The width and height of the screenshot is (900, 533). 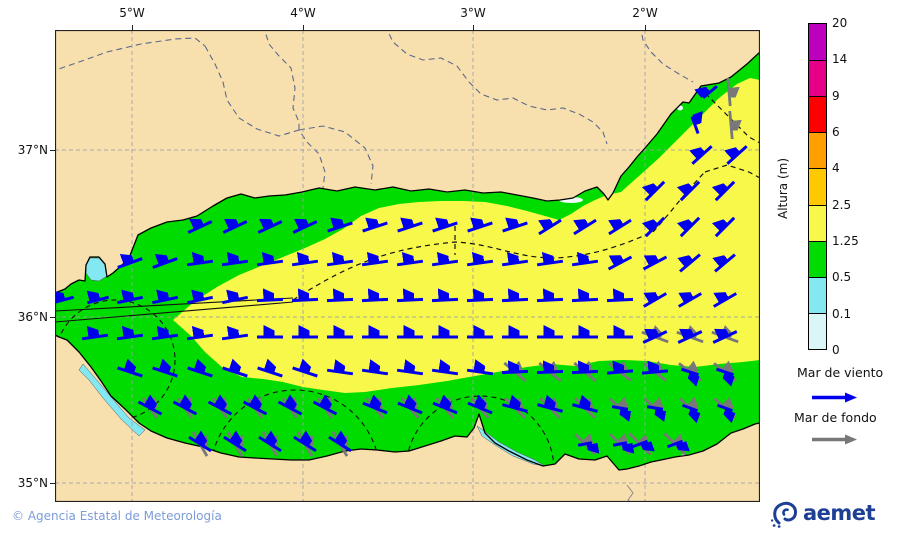 I want to click on wave-height-colorbar, so click(x=817, y=186).